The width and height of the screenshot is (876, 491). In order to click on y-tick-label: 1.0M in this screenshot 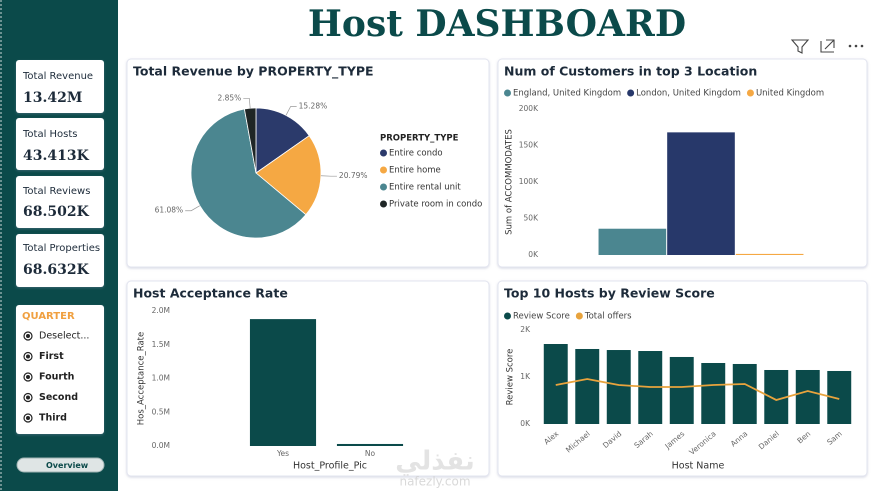, I will do `click(161, 378)`.